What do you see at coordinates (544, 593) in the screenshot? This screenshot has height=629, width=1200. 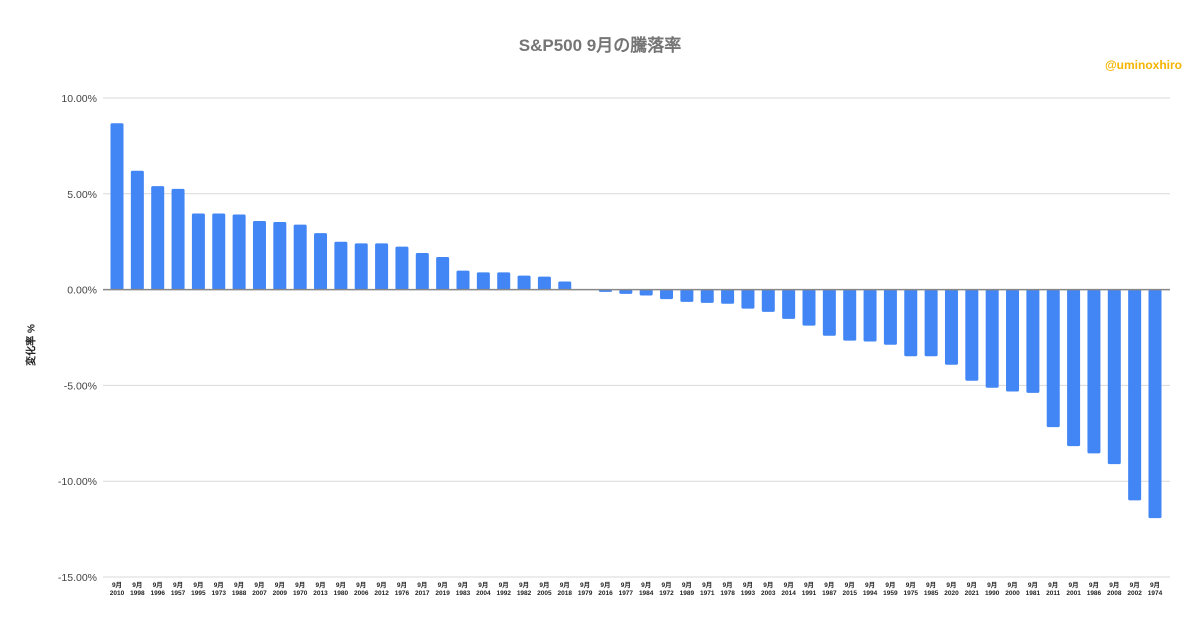 I see `x-tick-label-year: 2005` at bounding box center [544, 593].